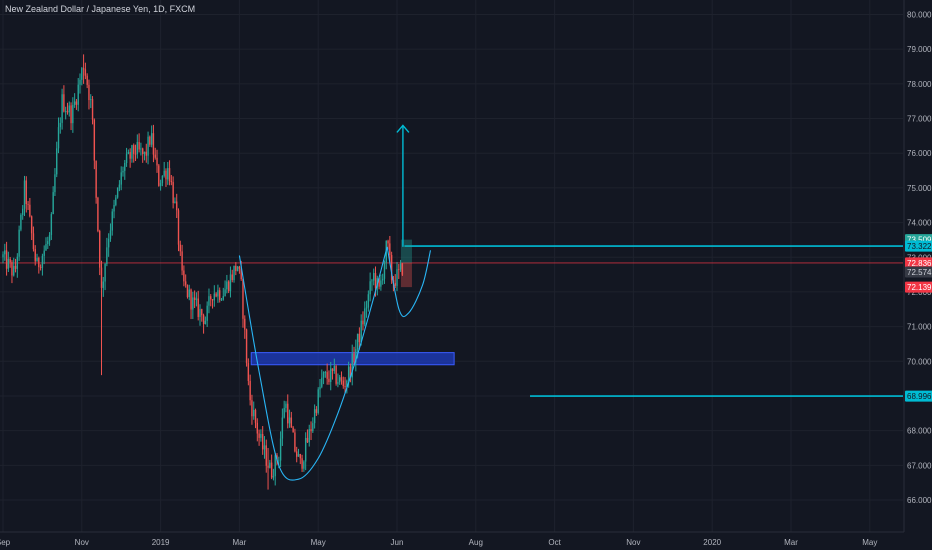 This screenshot has width=932, height=550. Describe the element at coordinates (406, 275) in the screenshot. I see `long-position-stop-zone` at that location.